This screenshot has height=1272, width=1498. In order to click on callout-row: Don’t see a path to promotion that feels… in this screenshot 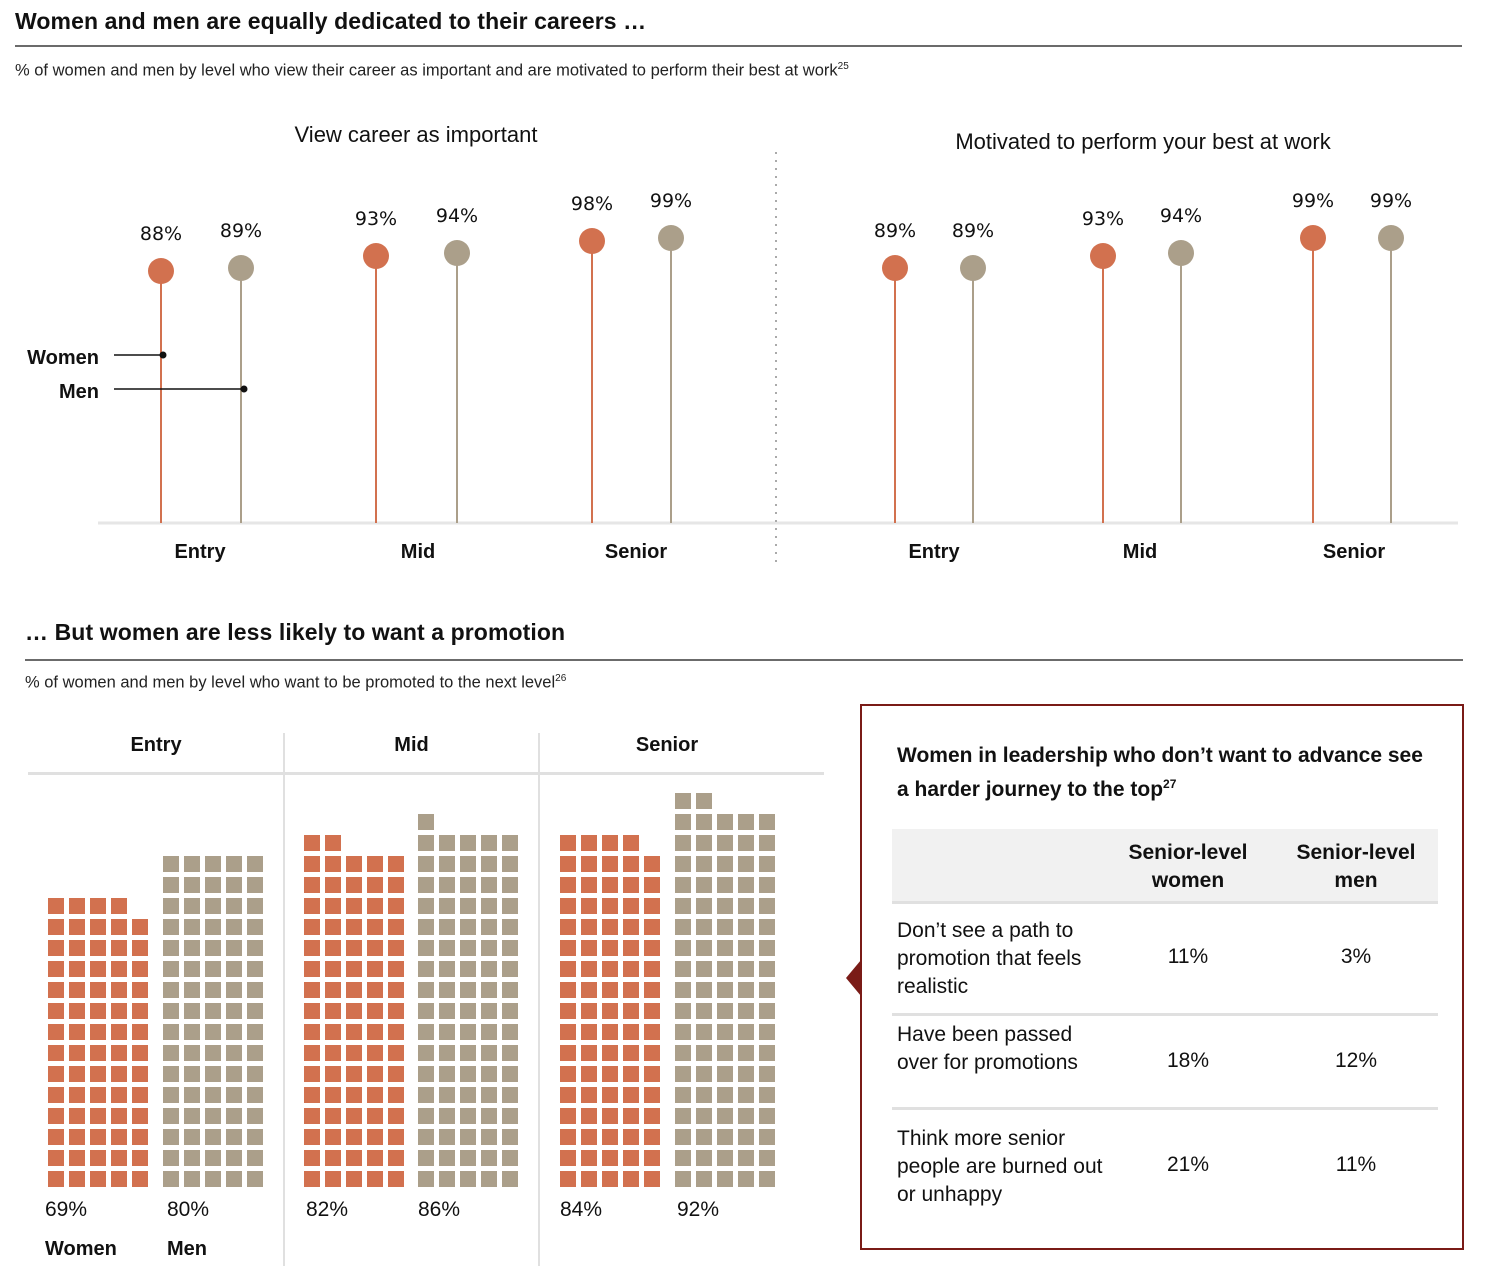, I will do `click(1165, 960)`.